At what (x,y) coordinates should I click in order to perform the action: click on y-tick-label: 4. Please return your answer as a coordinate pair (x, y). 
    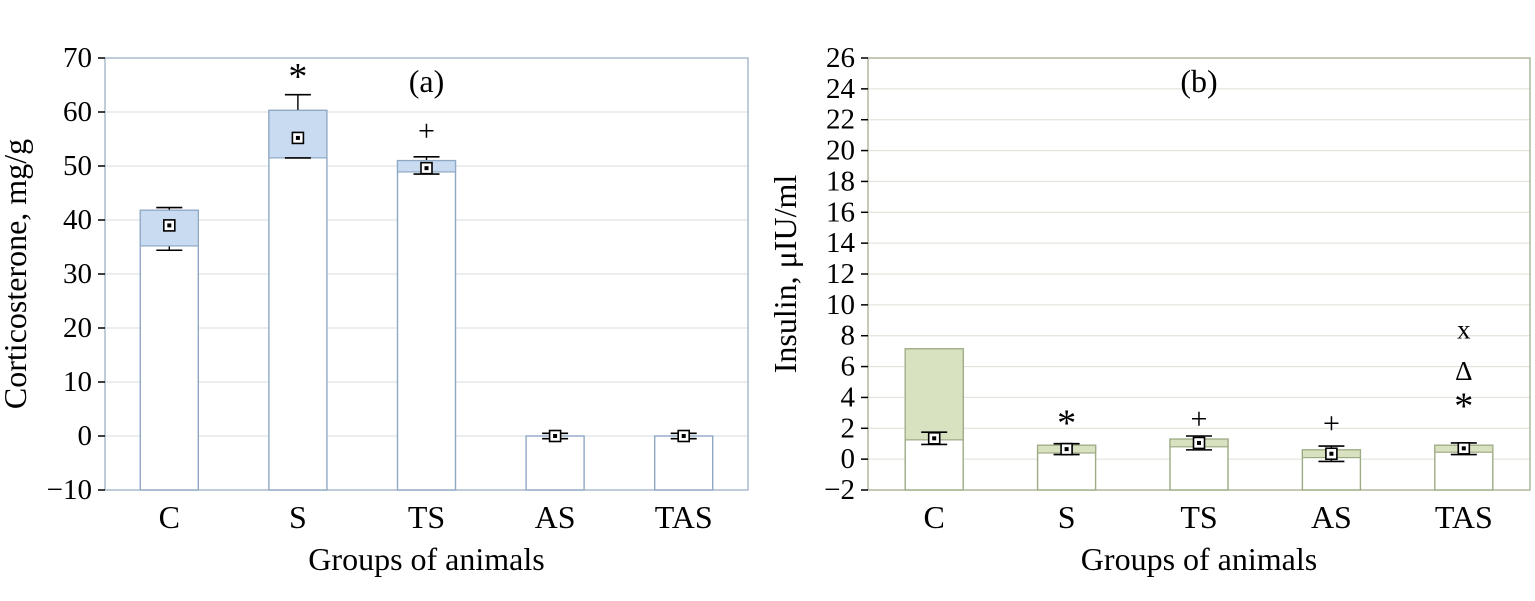
    Looking at the image, I should click on (848, 397).